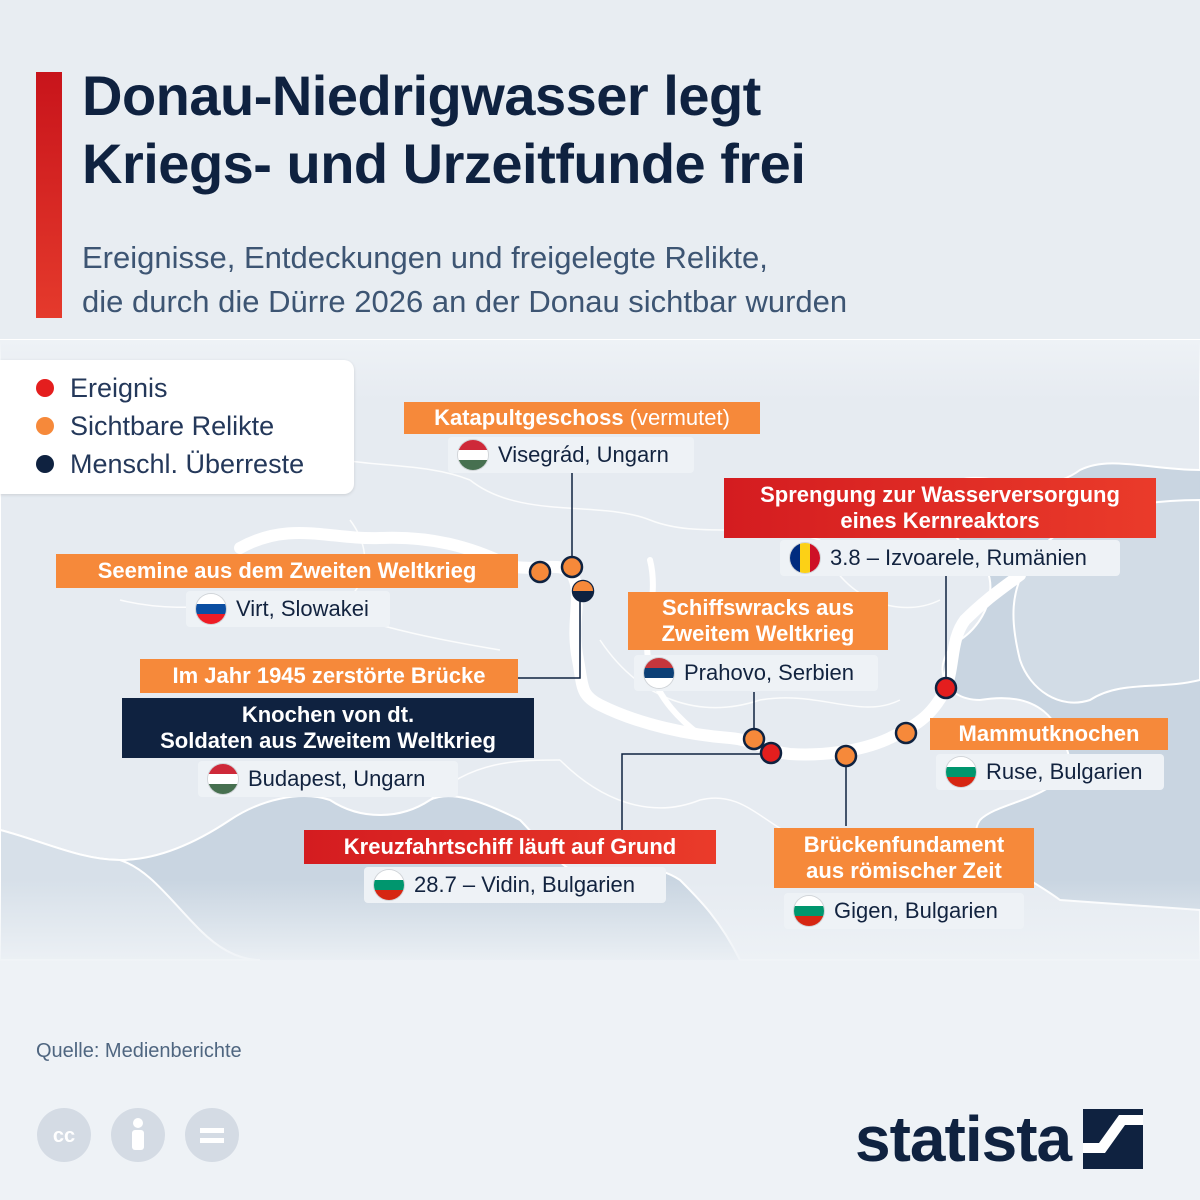  Describe the element at coordinates (1050, 772) in the screenshot. I see `location-ruse: Ruse, Bulgarien` at that location.